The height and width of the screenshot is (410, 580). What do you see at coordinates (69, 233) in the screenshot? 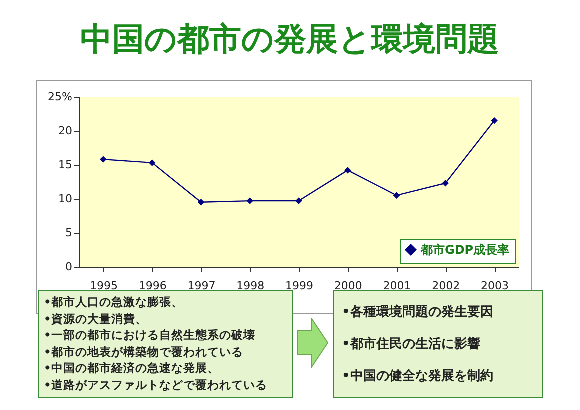
I see `y-tick-label: 5` at bounding box center [69, 233].